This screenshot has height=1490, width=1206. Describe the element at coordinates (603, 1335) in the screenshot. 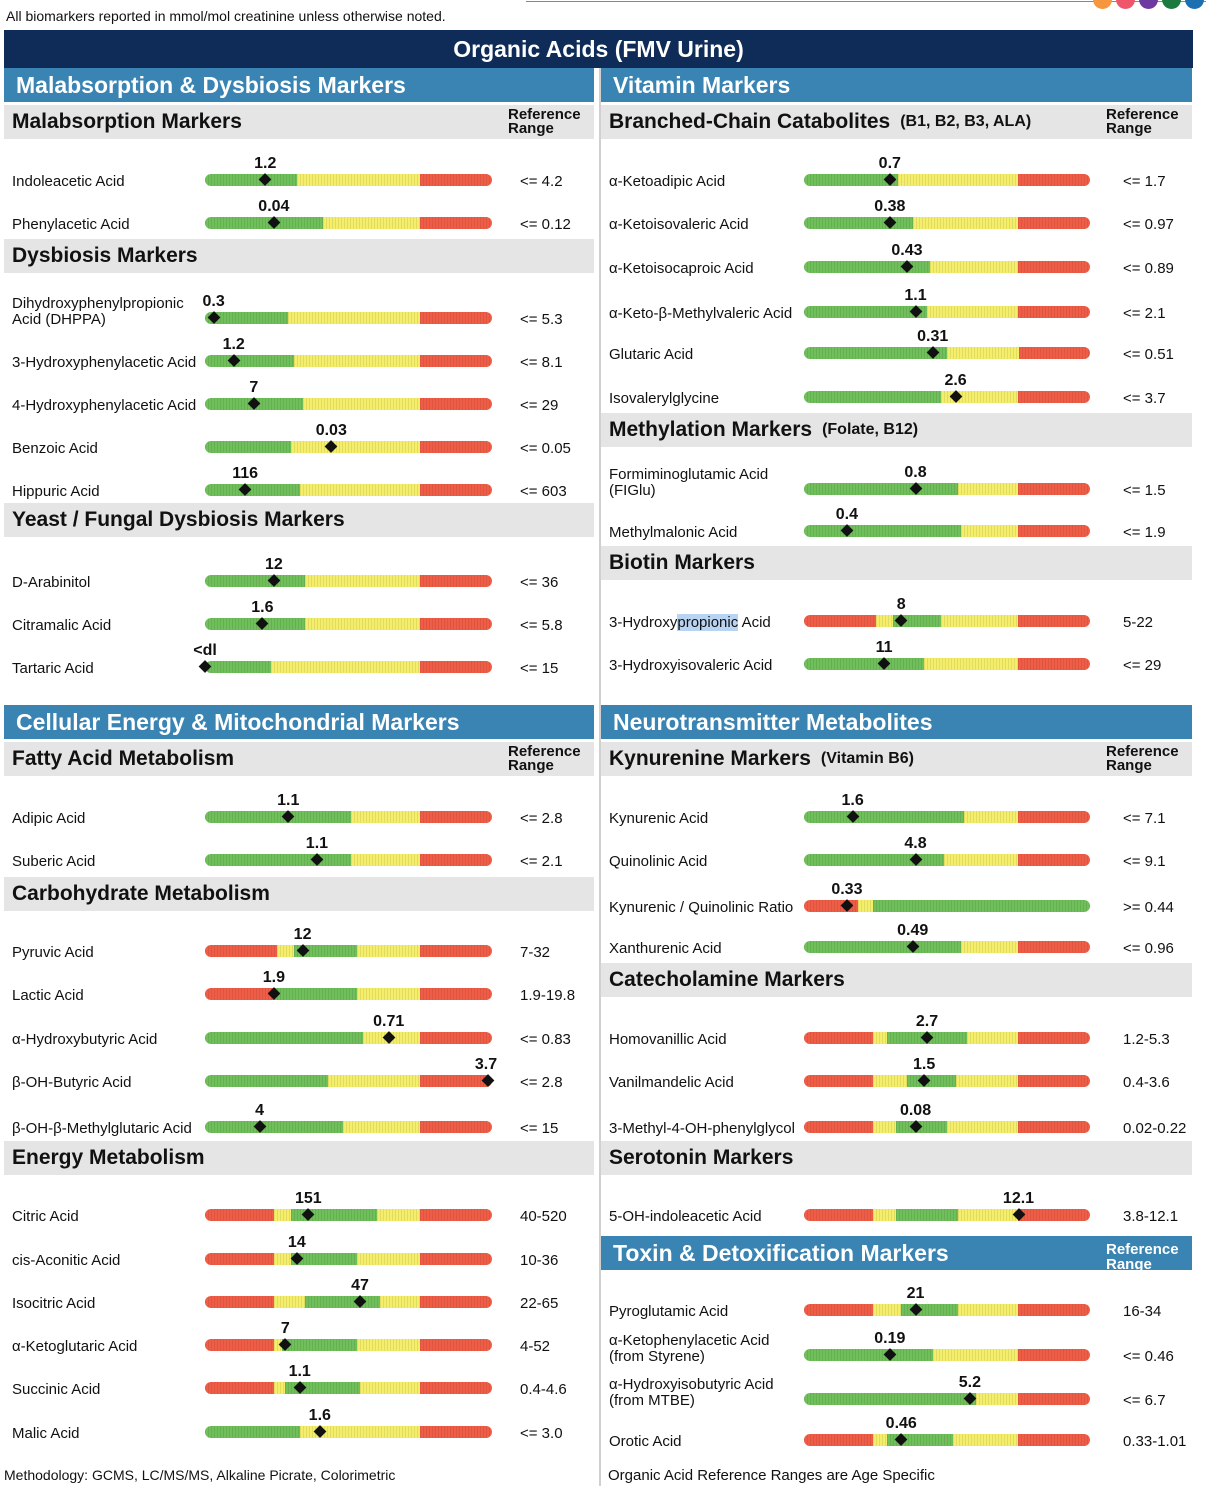

I see `marker-row: α-Ketoglutaric Acid 7 4-52` at that location.